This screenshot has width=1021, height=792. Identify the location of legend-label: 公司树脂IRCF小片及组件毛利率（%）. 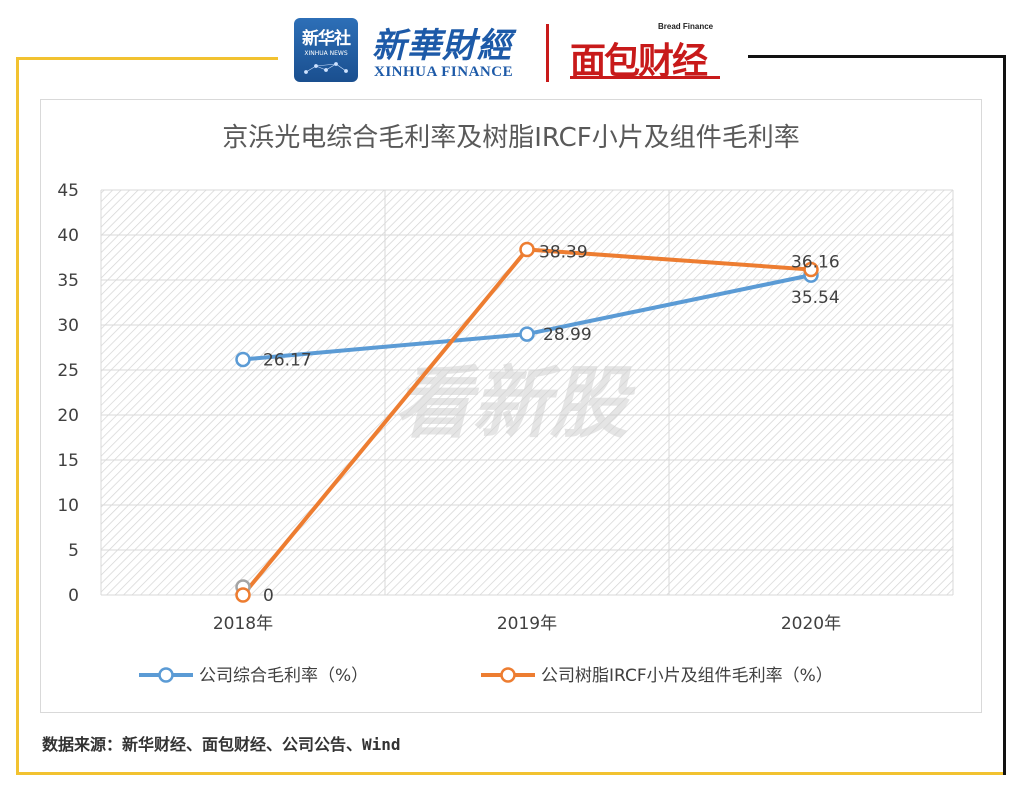
(687, 676).